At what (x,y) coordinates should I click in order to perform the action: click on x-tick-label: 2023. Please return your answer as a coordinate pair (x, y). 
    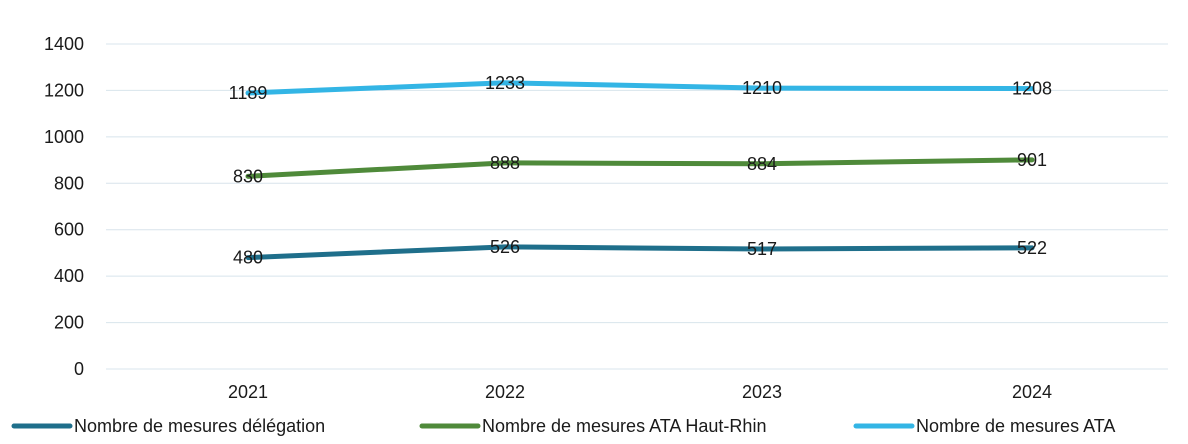
    Looking at the image, I should click on (762, 392).